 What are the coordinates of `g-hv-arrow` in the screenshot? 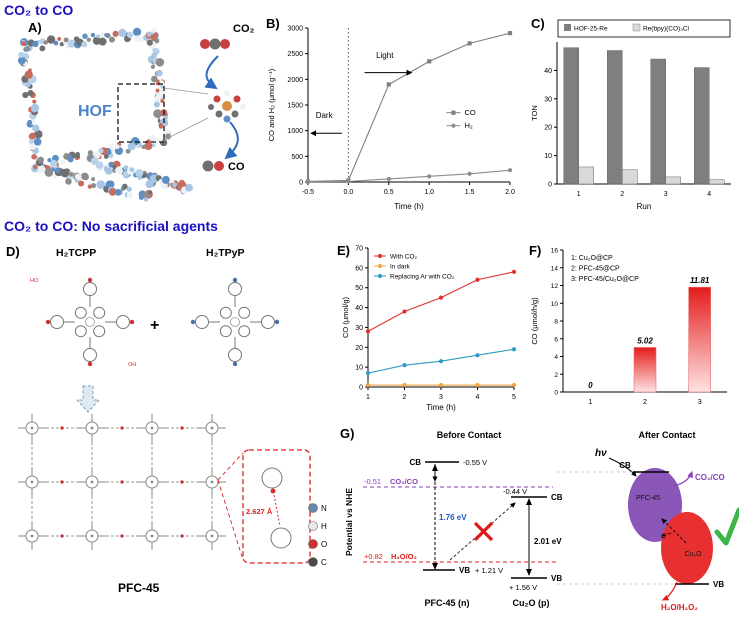 It's located at (622, 467).